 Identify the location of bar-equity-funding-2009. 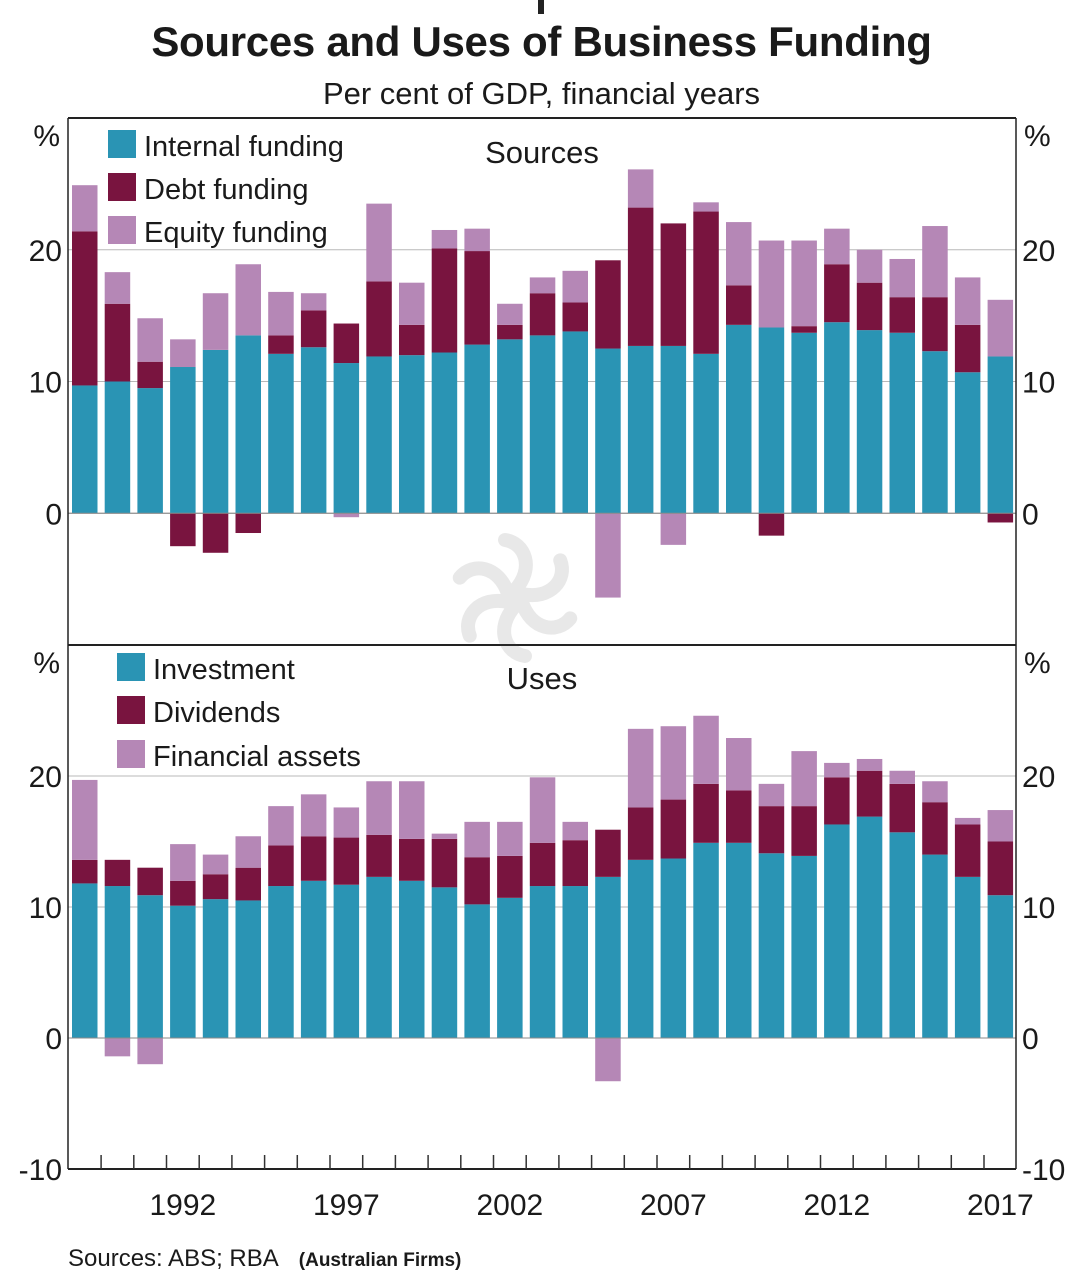
(739, 254).